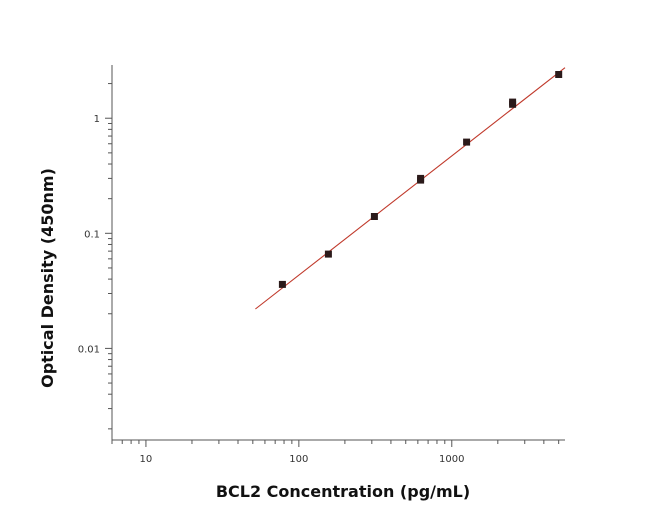 Image resolution: width=648 pixels, height=523 pixels. What do you see at coordinates (92, 234) in the screenshot?
I see `y-tick-label: 0.1` at bounding box center [92, 234].